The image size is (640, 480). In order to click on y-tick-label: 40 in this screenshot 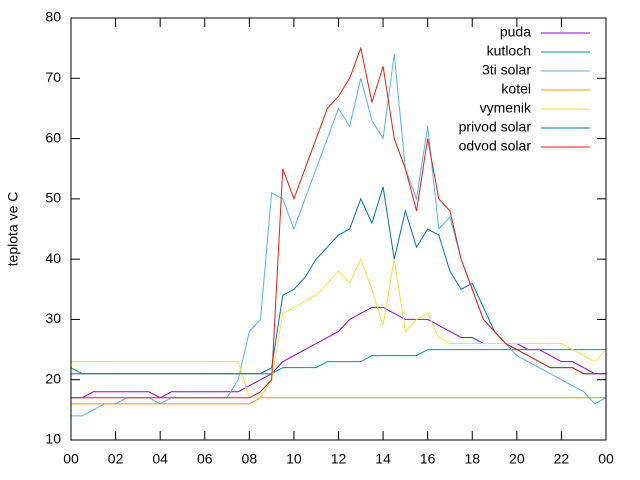, I will do `click(53, 258)`.